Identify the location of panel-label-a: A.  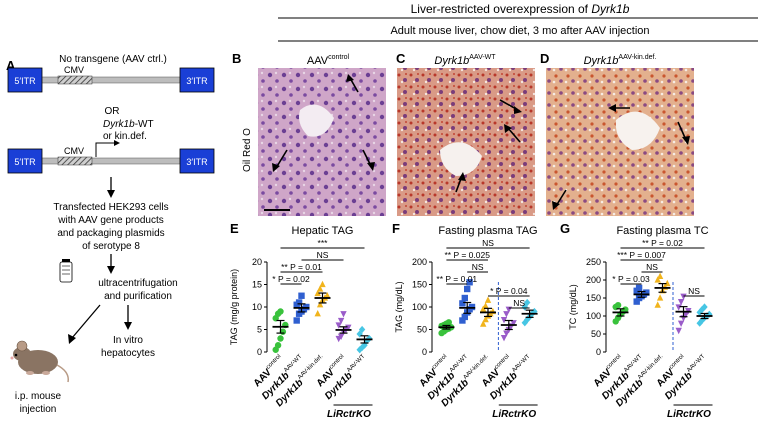
(11, 65).